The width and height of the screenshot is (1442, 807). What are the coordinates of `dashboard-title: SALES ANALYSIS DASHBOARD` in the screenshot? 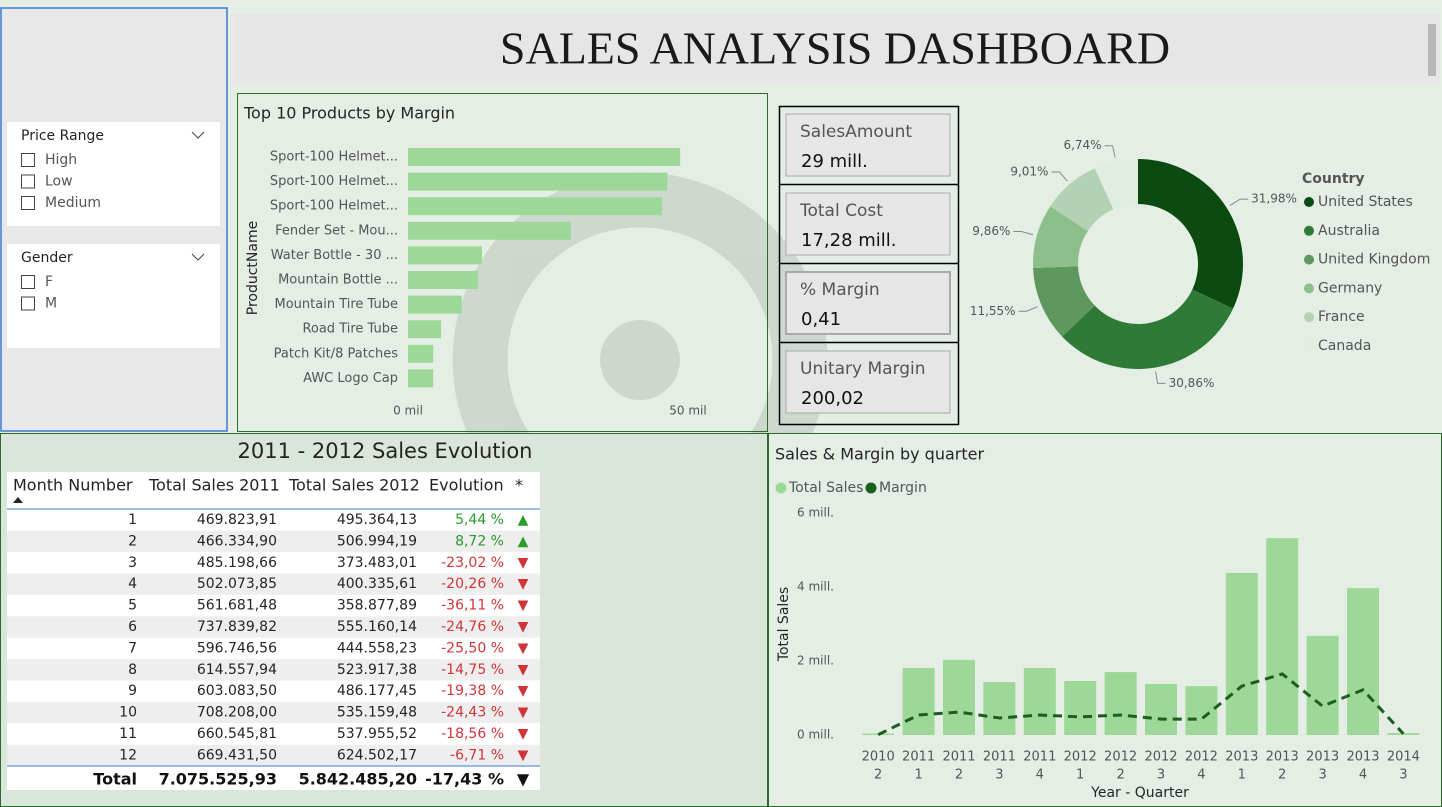 It's located at (835, 48).